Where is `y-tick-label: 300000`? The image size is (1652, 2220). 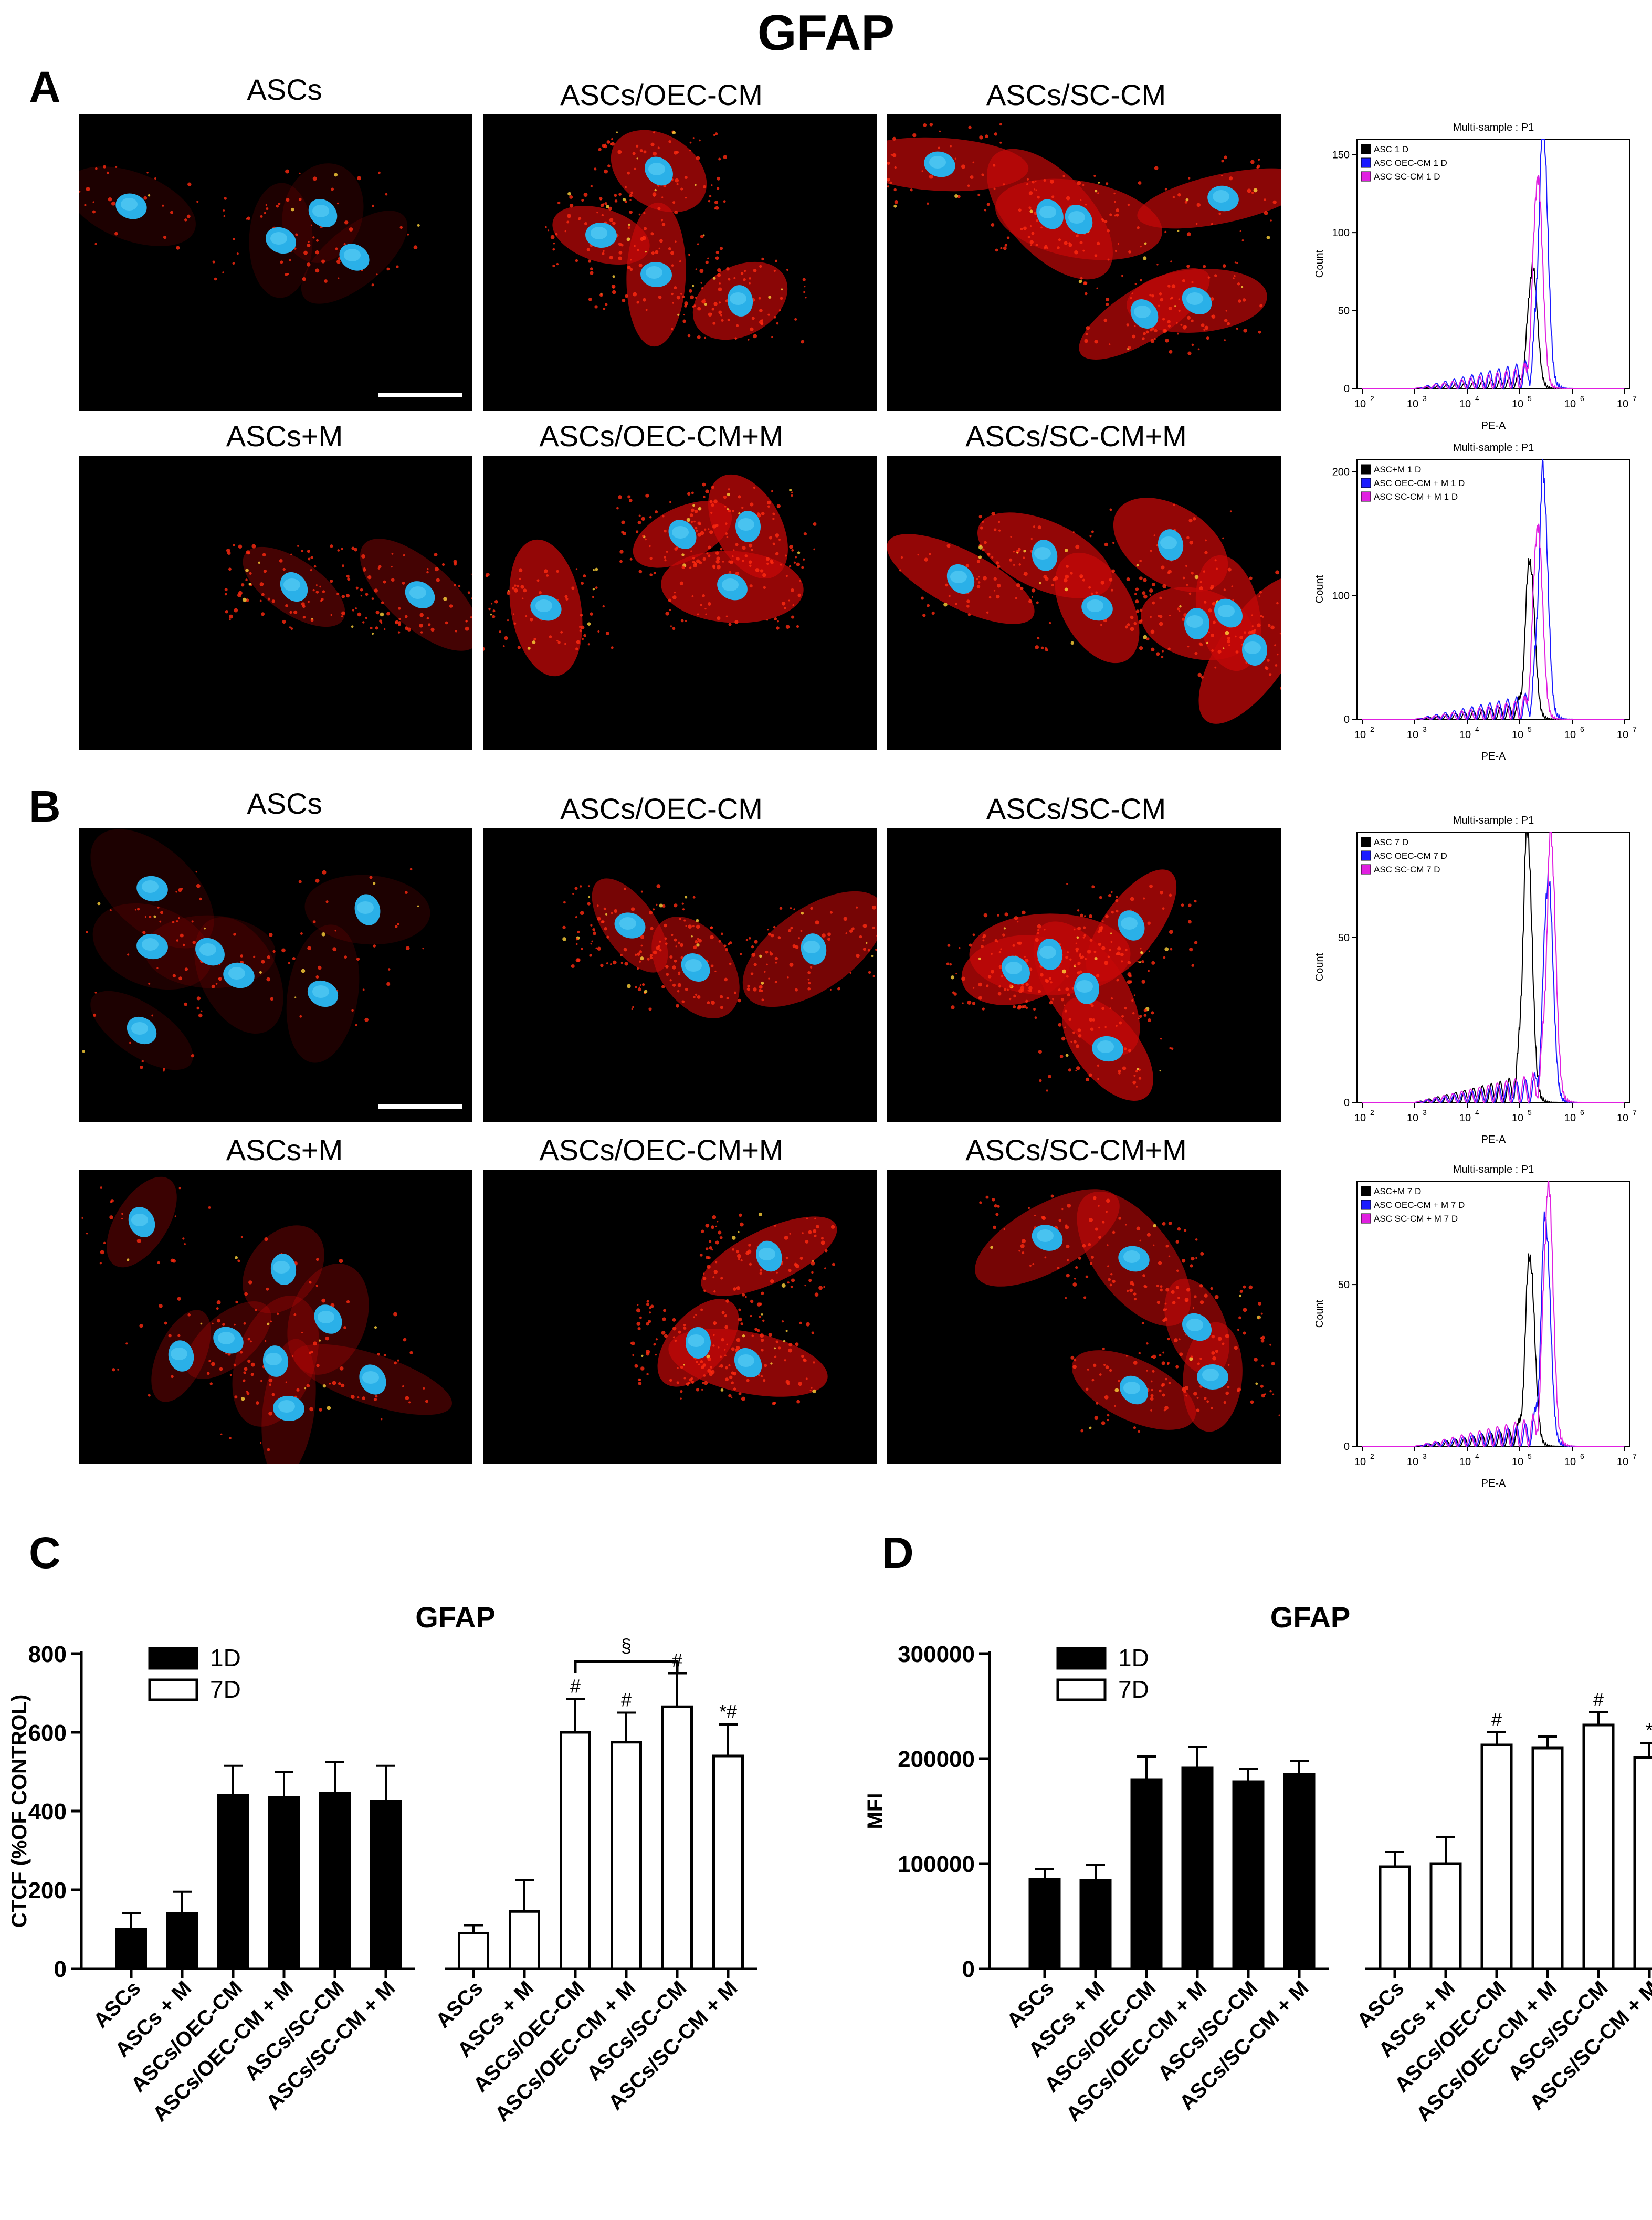 y-tick-label: 300000 is located at coordinates (937, 1654).